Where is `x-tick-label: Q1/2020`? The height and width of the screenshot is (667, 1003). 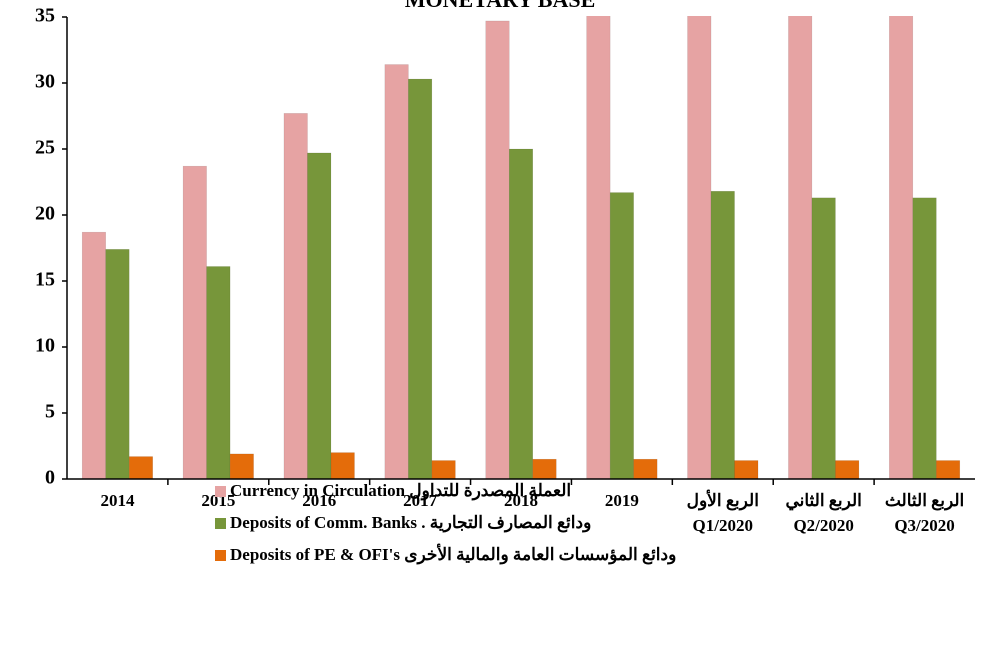
x-tick-label: Q1/2020 is located at coordinates (723, 525).